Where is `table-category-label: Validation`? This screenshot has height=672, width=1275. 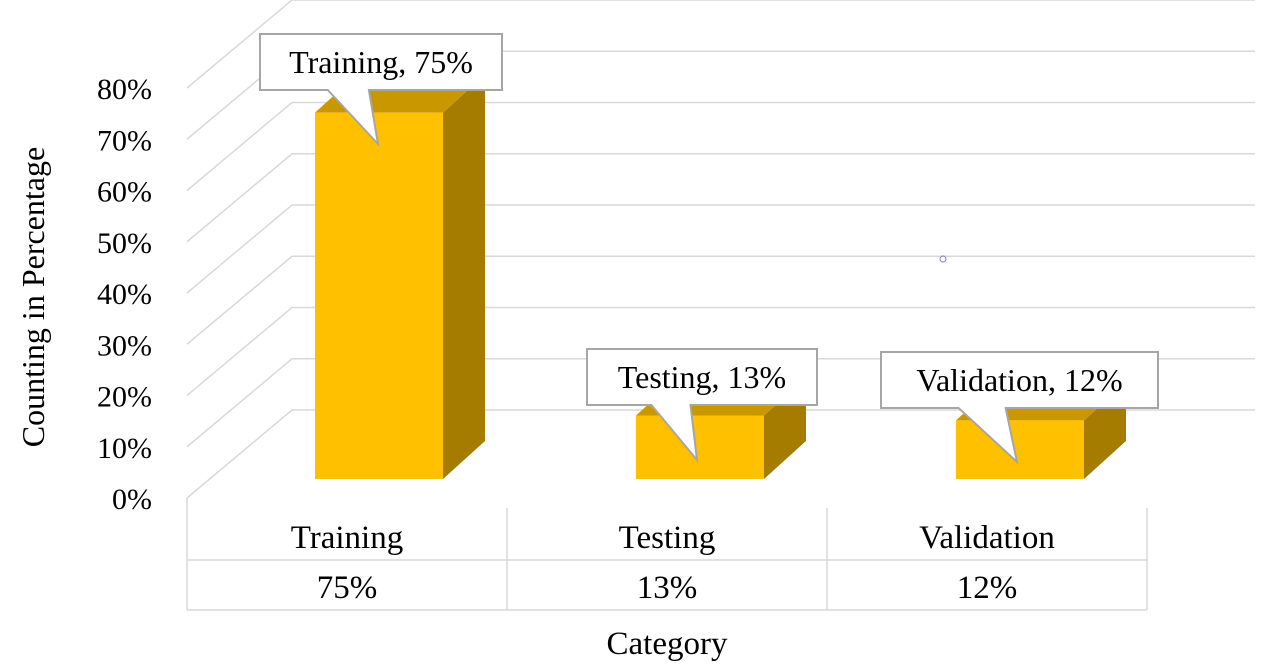
table-category-label: Validation is located at coordinates (987, 538).